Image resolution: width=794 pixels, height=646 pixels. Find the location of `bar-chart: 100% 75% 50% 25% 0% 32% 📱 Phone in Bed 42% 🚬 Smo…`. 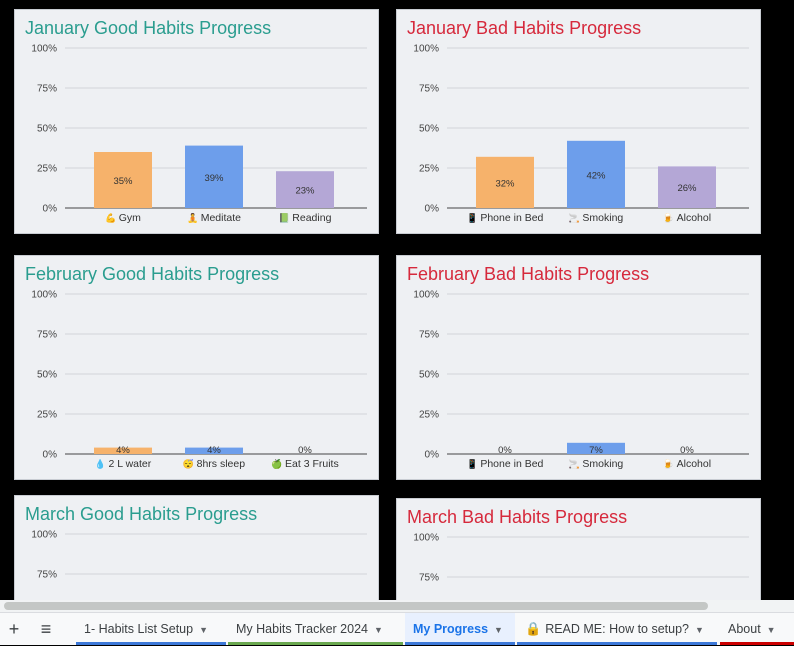

bar-chart: 100% 75% 50% 25% 0% 32% 📱 Phone in Bed 42% 🚬 Smo… is located at coordinates (581, 134).